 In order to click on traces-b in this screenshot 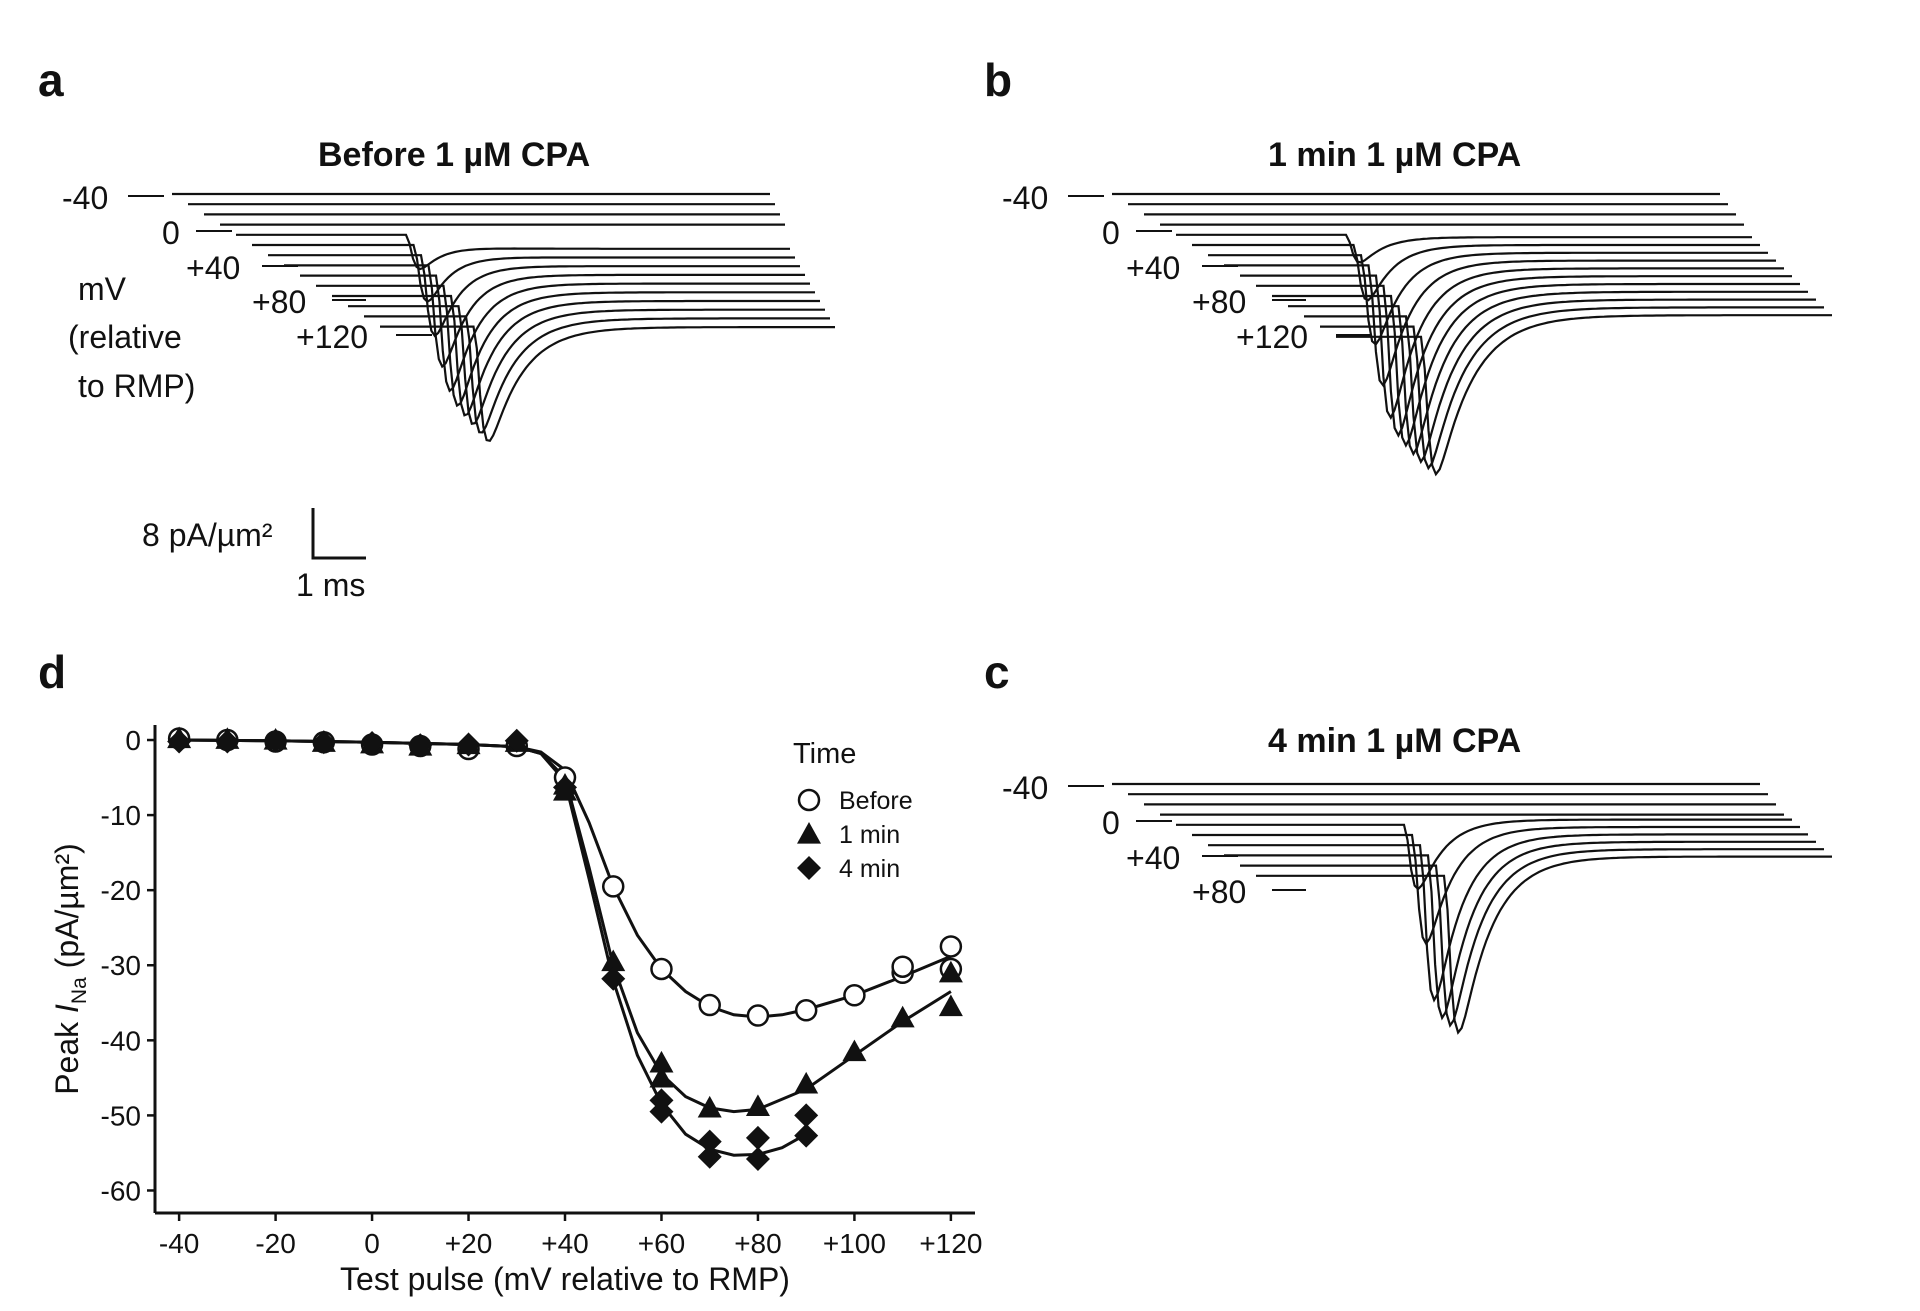, I will do `click(1472, 334)`.